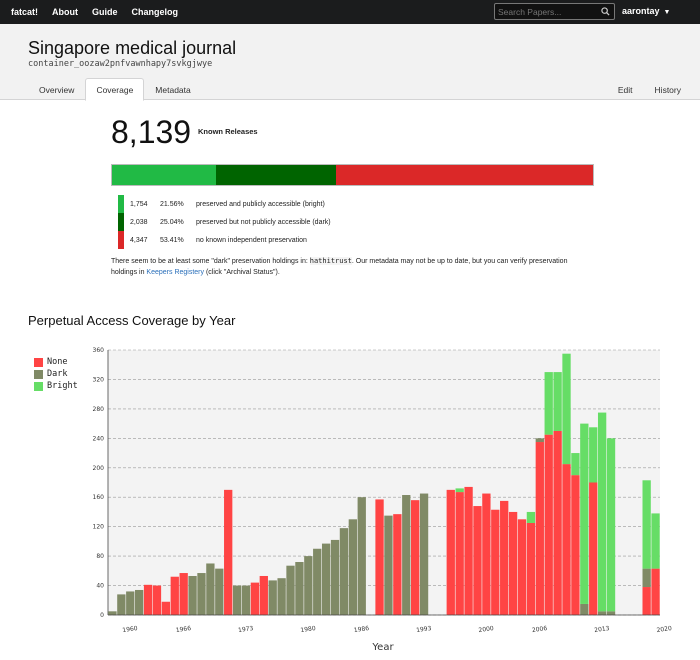 The height and width of the screenshot is (660, 700). I want to click on row-percent: 21.56%, so click(172, 204).